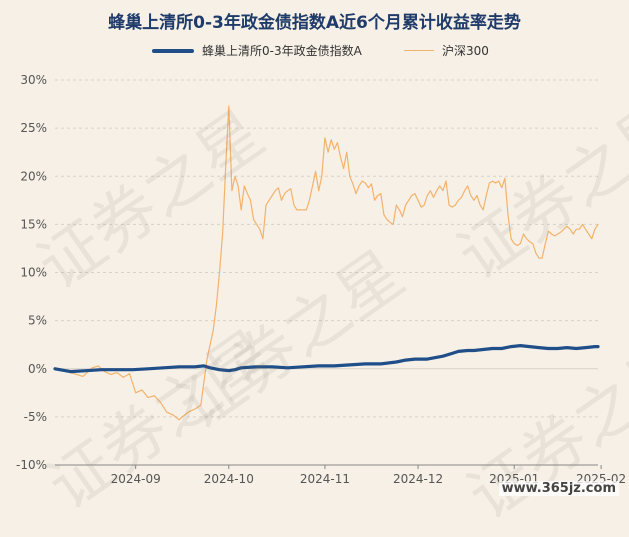  I want to click on legend-item-series-2: 沪深300, so click(446, 50).